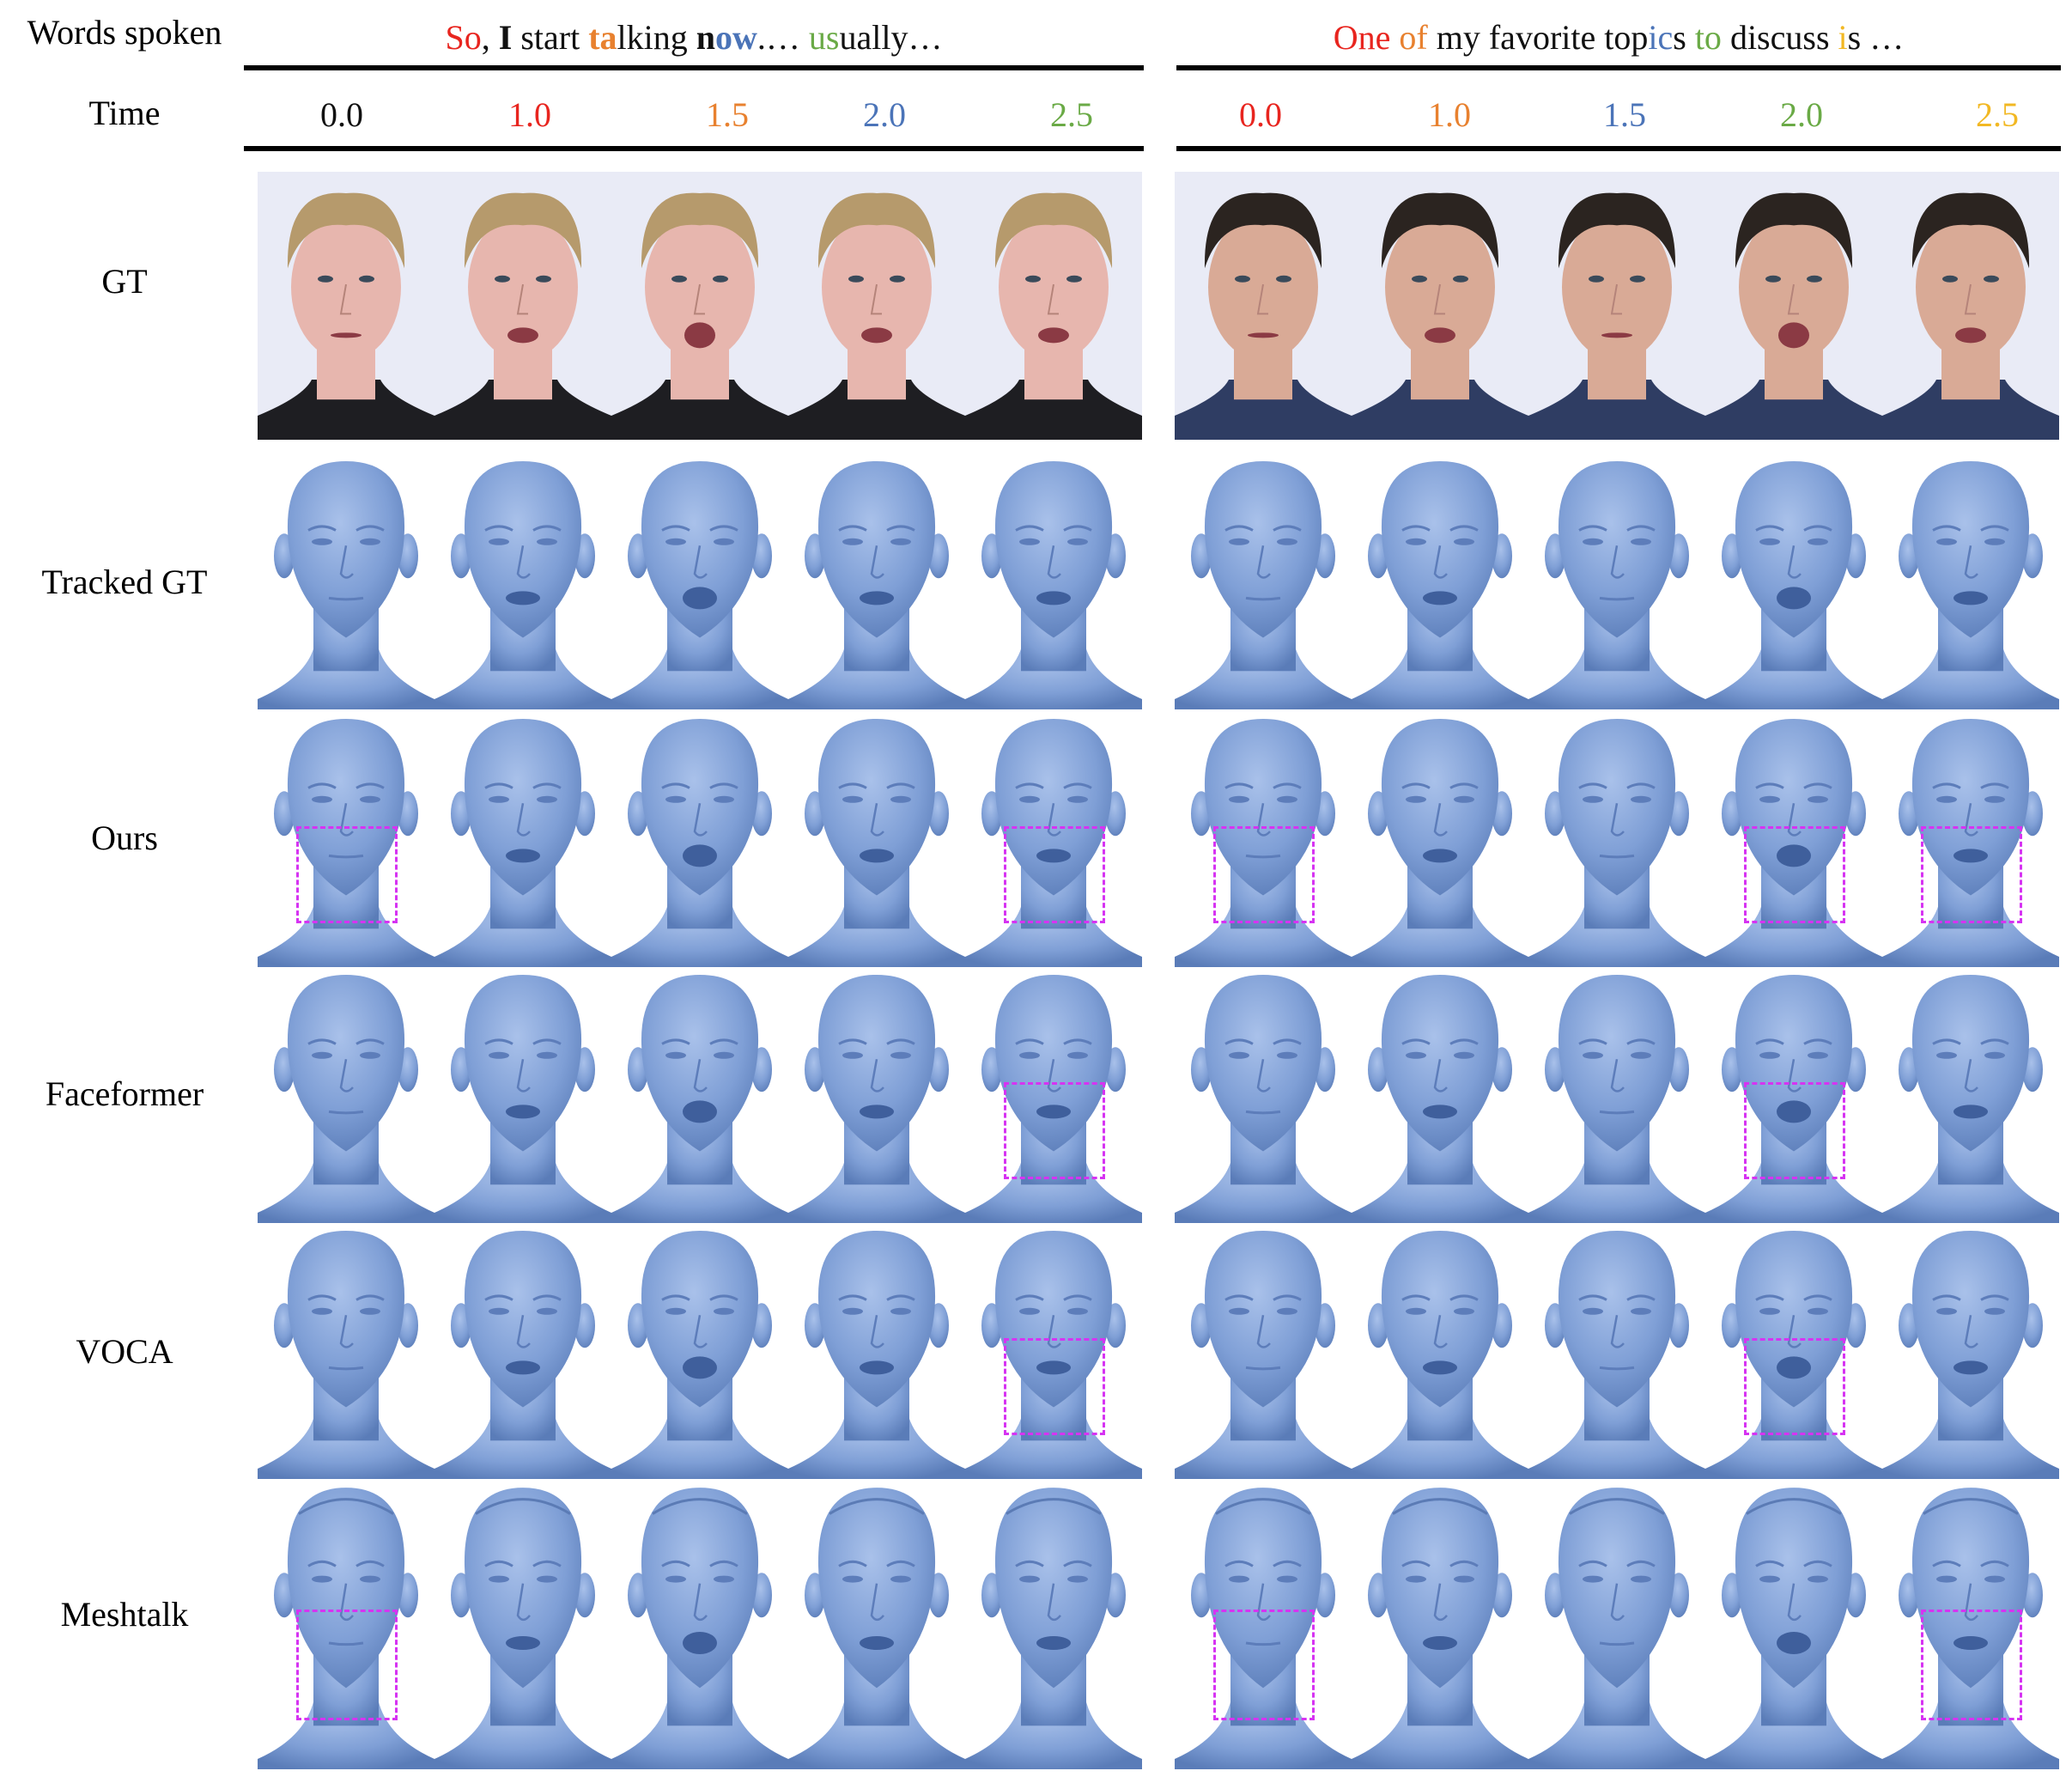 This screenshot has height=1777, width=2072. What do you see at coordinates (824, 38) in the screenshot?
I see `sentence-segment: us` at bounding box center [824, 38].